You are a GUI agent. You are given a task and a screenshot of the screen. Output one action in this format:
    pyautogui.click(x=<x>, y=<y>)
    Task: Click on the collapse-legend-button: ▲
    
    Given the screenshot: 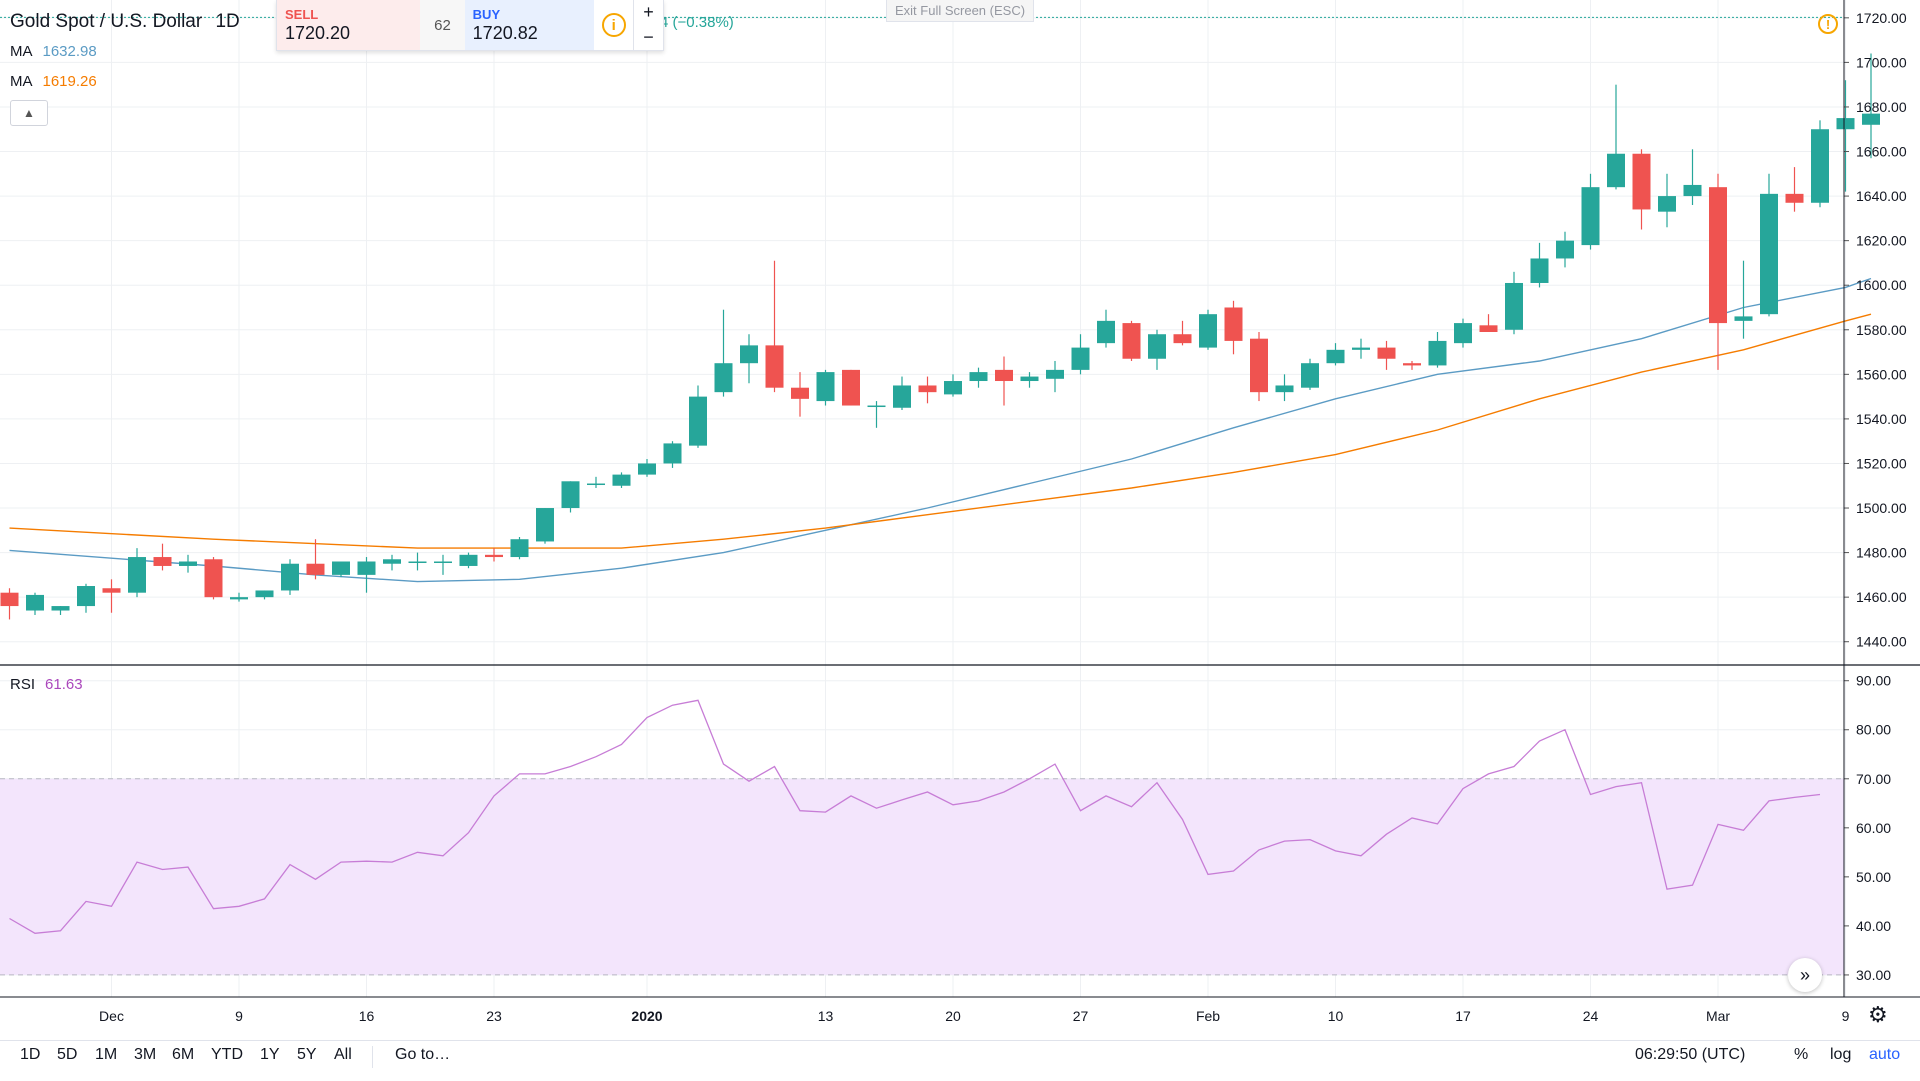 What is the action you would take?
    pyautogui.click(x=29, y=113)
    